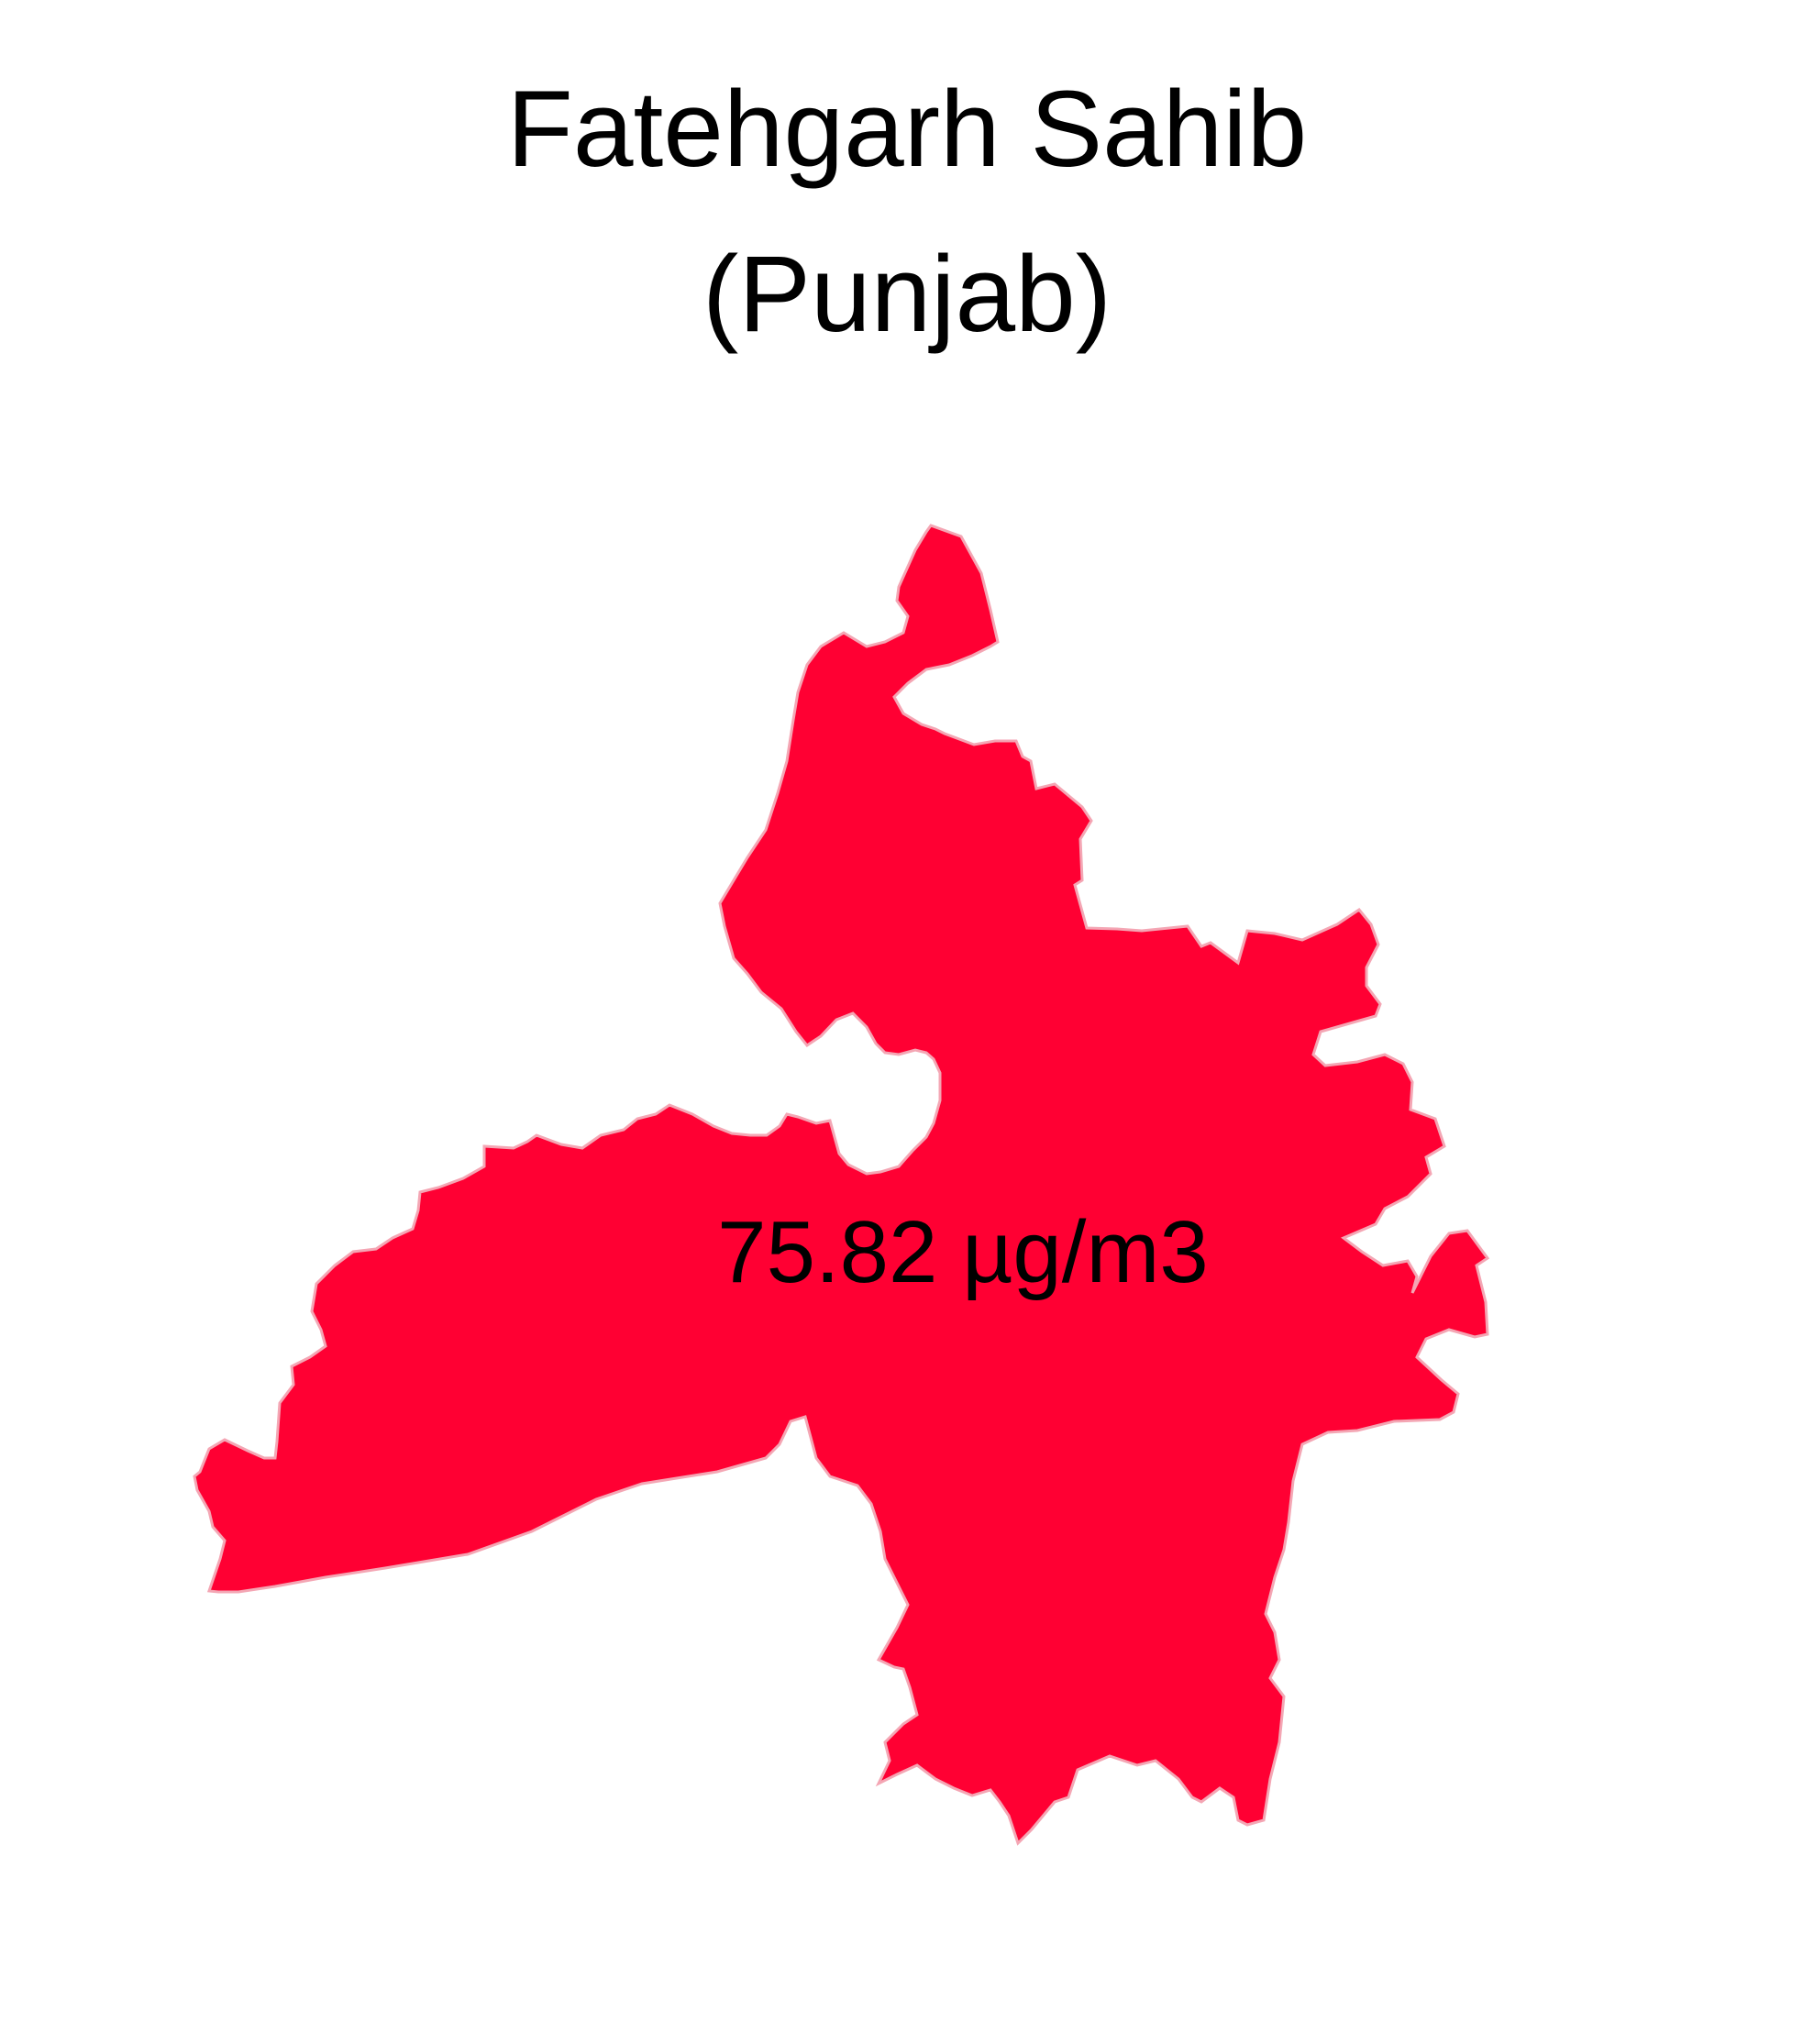  I want to click on district-value-label: 75.82 µg/m3, so click(963, 1252).